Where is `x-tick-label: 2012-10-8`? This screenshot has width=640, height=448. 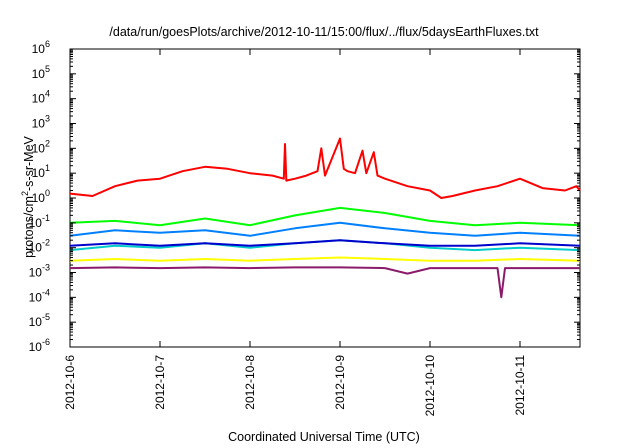
x-tick-label: 2012-10-8 is located at coordinates (250, 382).